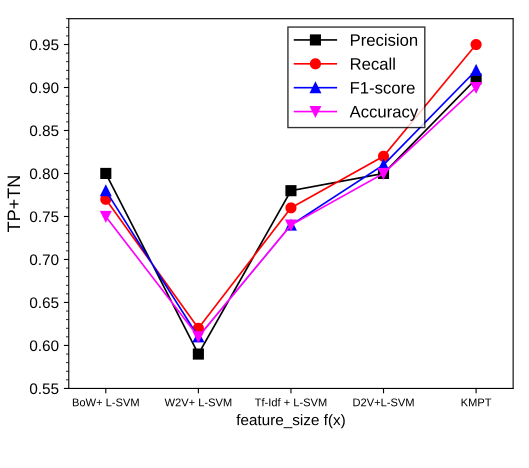 The height and width of the screenshot is (468, 529). Describe the element at coordinates (44, 346) in the screenshot. I see `y-tick-label: 0.60` at that location.